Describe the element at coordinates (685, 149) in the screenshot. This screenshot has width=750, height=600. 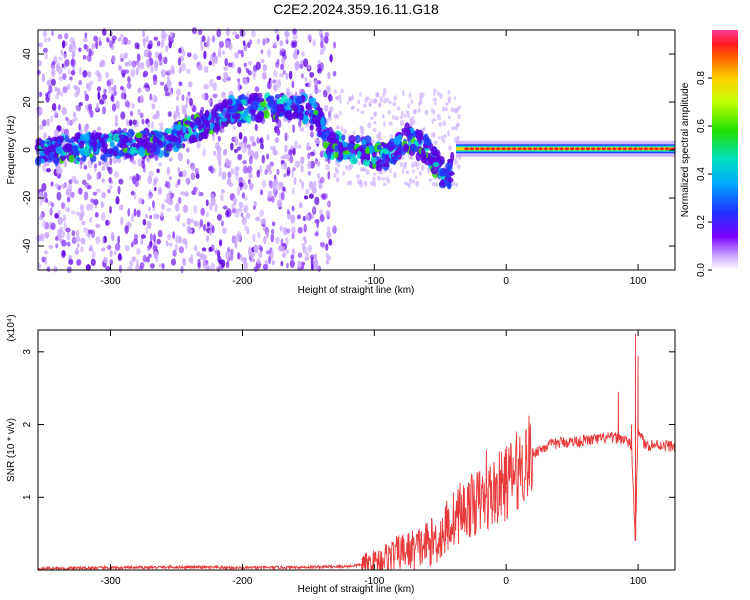
I see `colorbar-label: Normalized spectral amplitude` at that location.